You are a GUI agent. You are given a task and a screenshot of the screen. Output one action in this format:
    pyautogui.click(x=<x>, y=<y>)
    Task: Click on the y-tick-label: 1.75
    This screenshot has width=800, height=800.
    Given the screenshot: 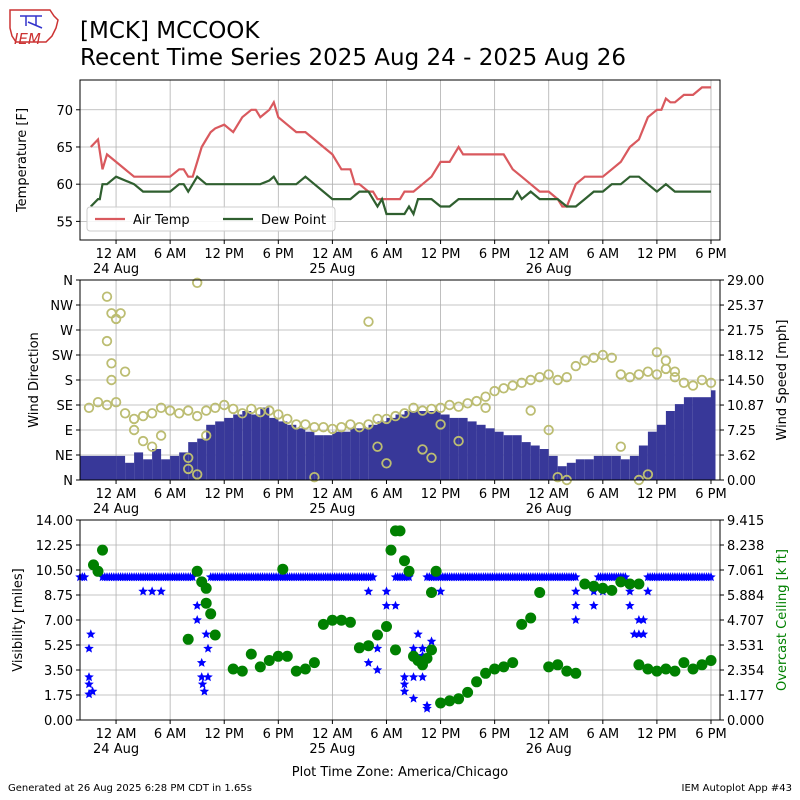 What is the action you would take?
    pyautogui.click(x=58, y=696)
    